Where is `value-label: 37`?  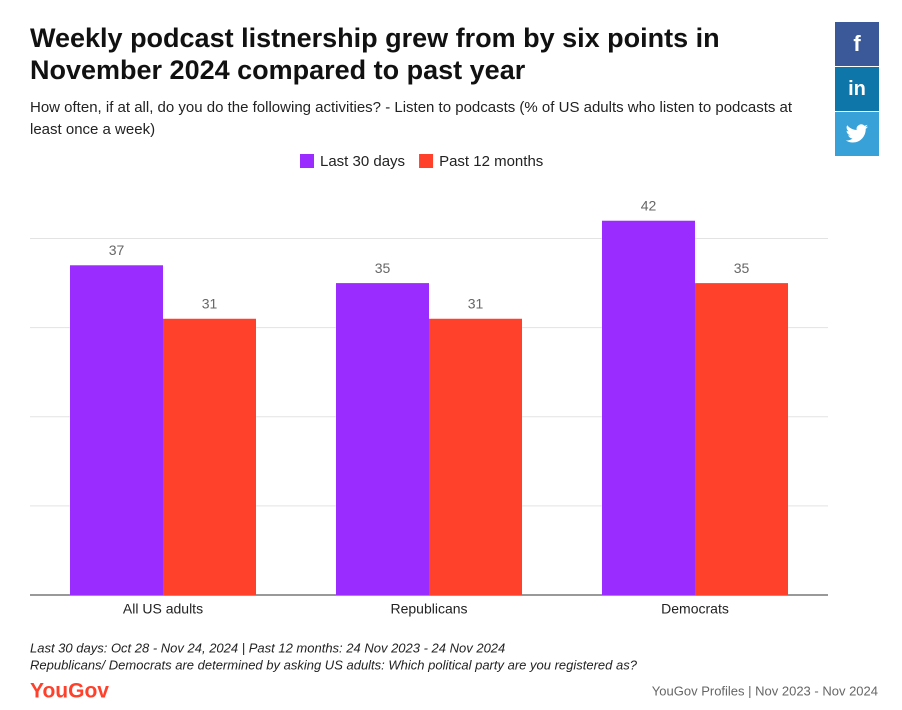
value-label: 37 is located at coordinates (117, 250).